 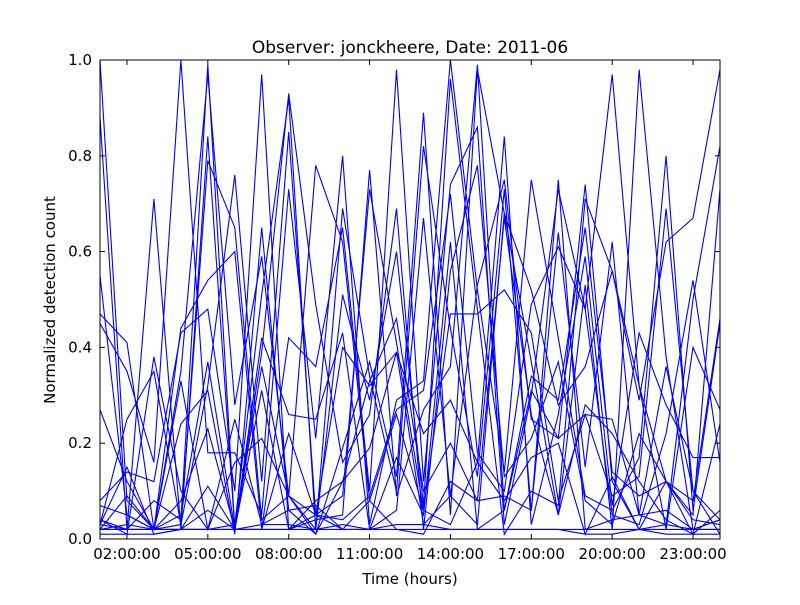 What do you see at coordinates (80, 347) in the screenshot?
I see `y-tick-label: 0.4` at bounding box center [80, 347].